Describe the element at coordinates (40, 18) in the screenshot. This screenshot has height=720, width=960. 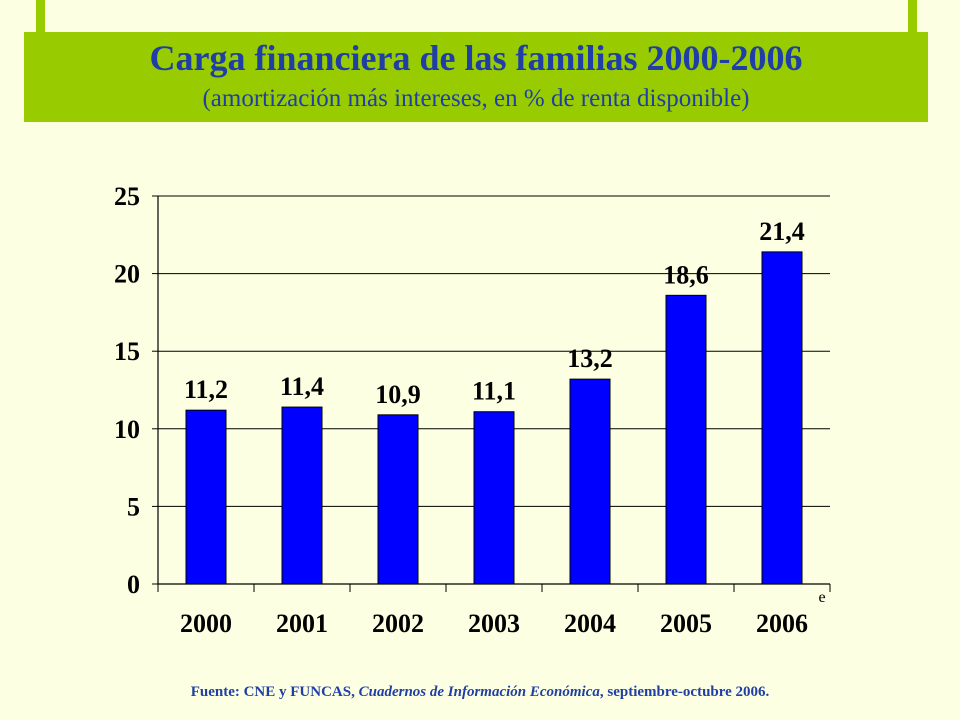
I see `frame-left-bar` at that location.